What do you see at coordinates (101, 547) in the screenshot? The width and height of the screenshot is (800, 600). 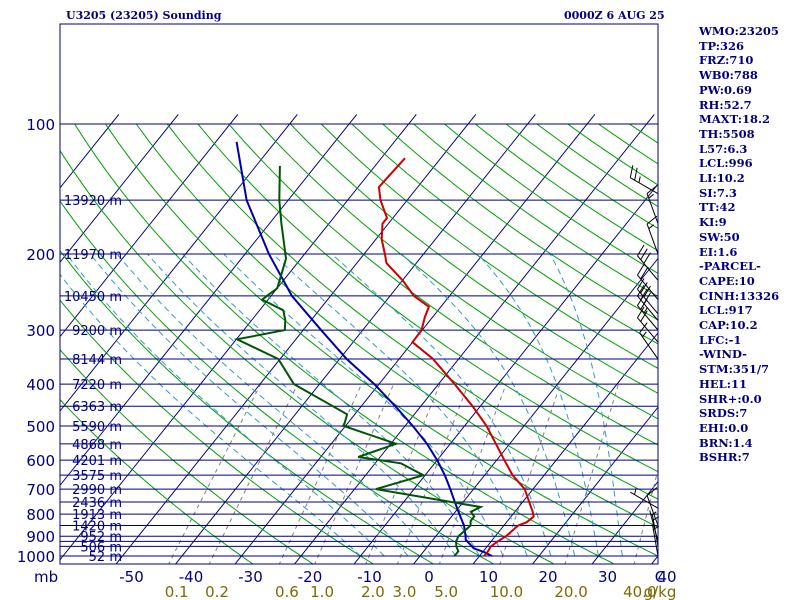 I see `height-label: 506 m` at bounding box center [101, 547].